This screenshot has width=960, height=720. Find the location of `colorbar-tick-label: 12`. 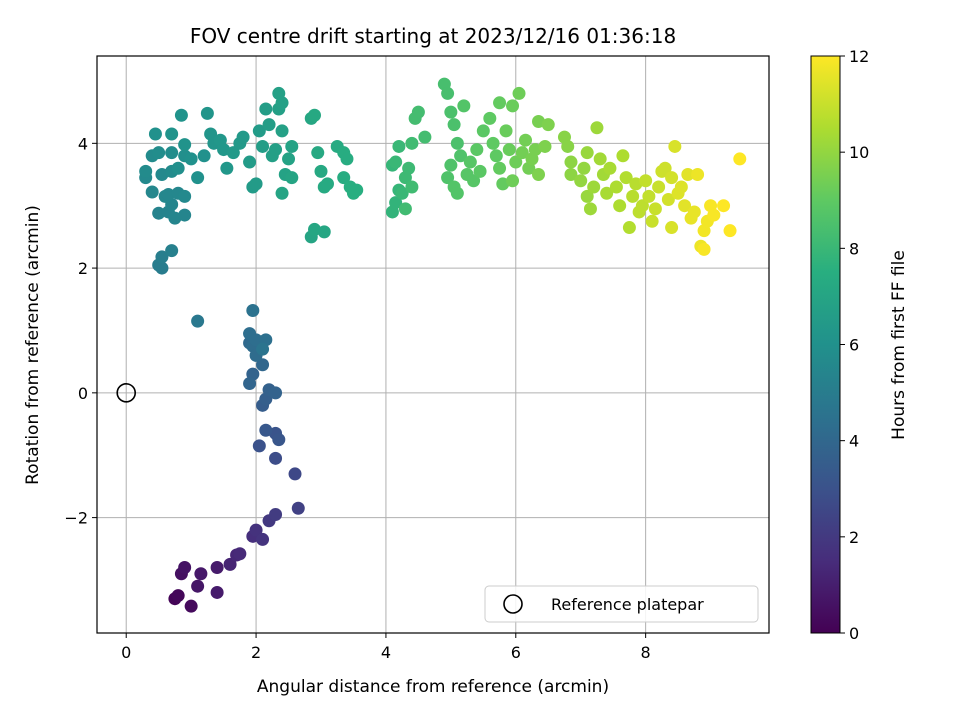

colorbar-tick-label: 12 is located at coordinates (859, 56).